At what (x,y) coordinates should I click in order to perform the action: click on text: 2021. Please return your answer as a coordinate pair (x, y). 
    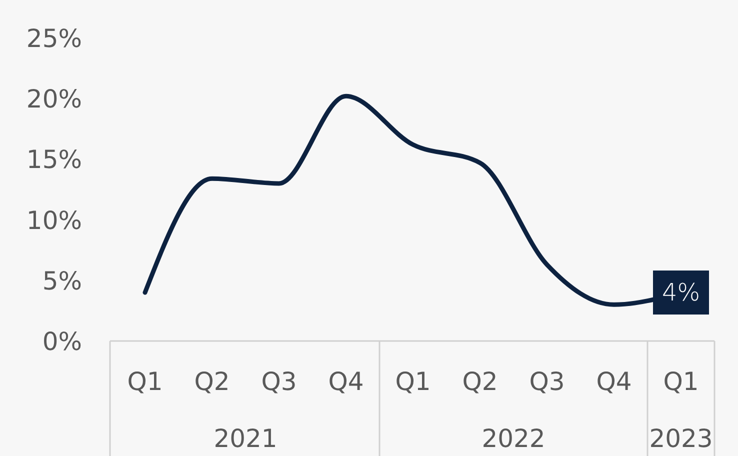
    Looking at the image, I should click on (246, 438).